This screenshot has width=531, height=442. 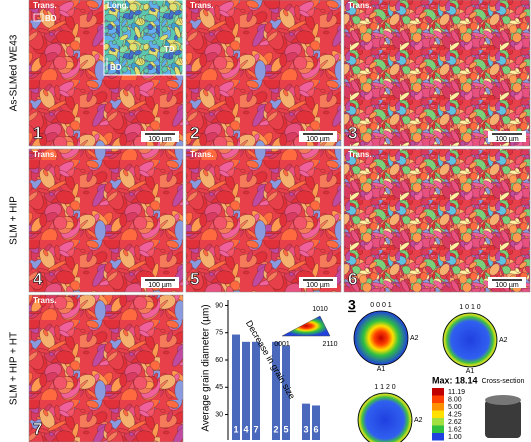 I want to click on pole-figure-title: 1 1 2 0, so click(x=385, y=387).